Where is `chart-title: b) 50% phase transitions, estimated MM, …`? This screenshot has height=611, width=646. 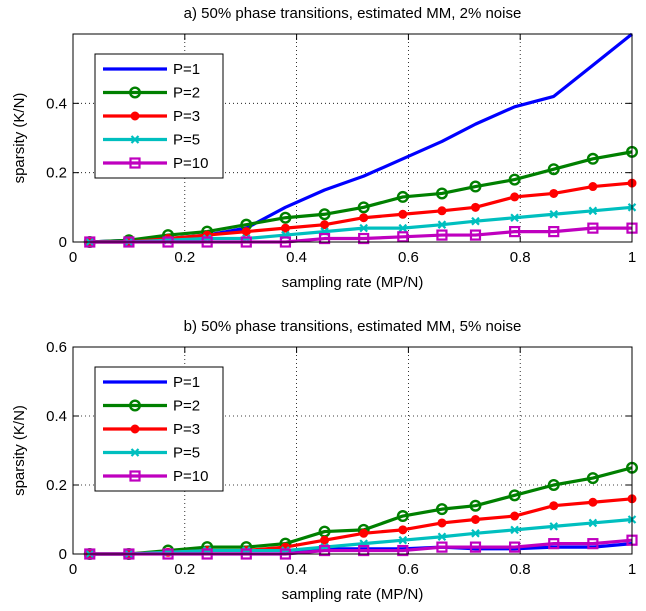 chart-title: b) 50% phase transitions, estimated MM, … is located at coordinates (353, 326).